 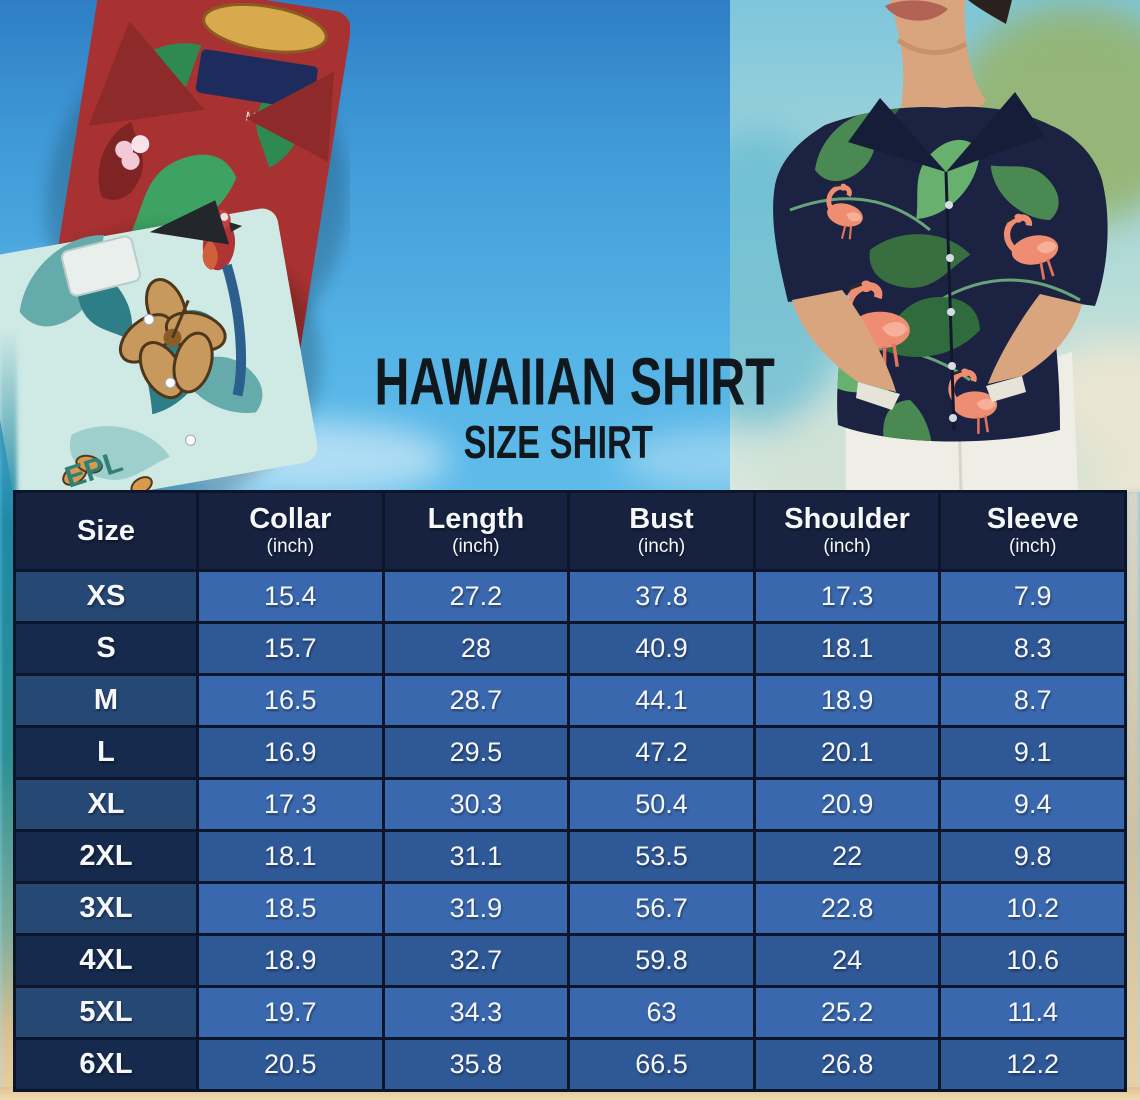 What do you see at coordinates (106, 648) in the screenshot?
I see `size-cell-s: S` at bounding box center [106, 648].